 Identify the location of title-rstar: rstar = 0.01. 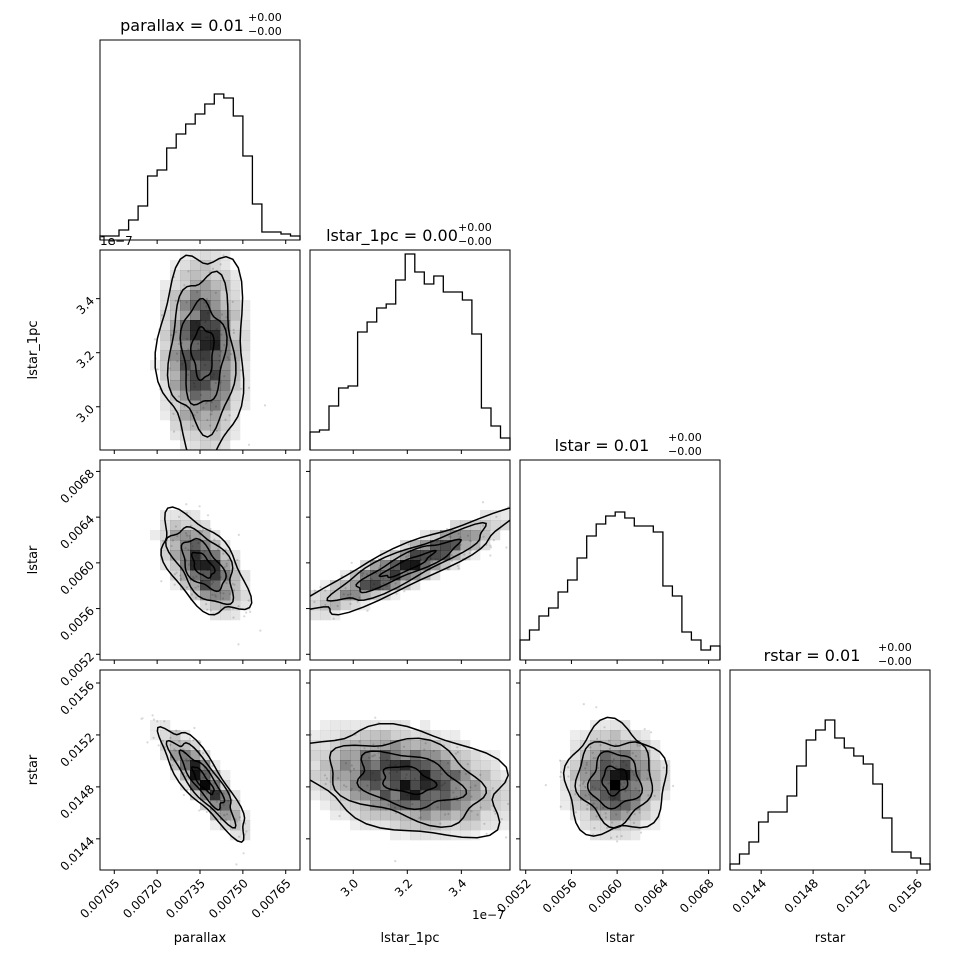
(812, 655).